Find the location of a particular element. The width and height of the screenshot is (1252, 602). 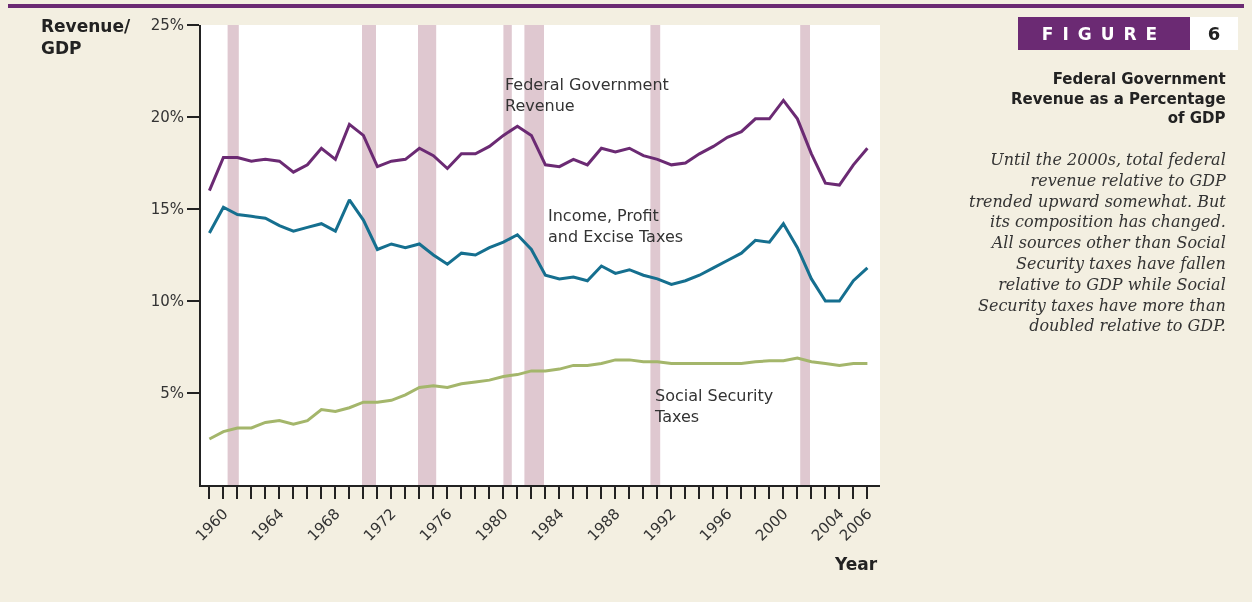

y-tick-label: 5% is located at coordinates (172, 393).